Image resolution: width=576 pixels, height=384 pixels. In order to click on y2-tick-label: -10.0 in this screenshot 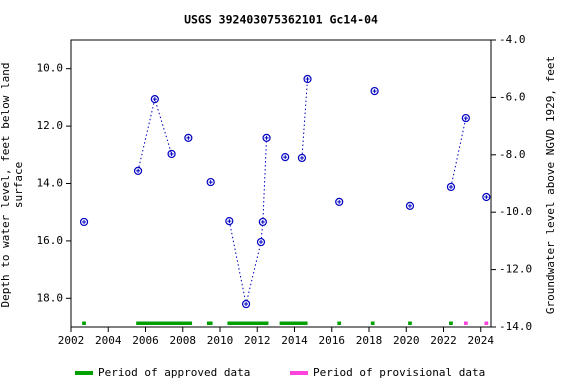, I will do `click(515, 211)`.